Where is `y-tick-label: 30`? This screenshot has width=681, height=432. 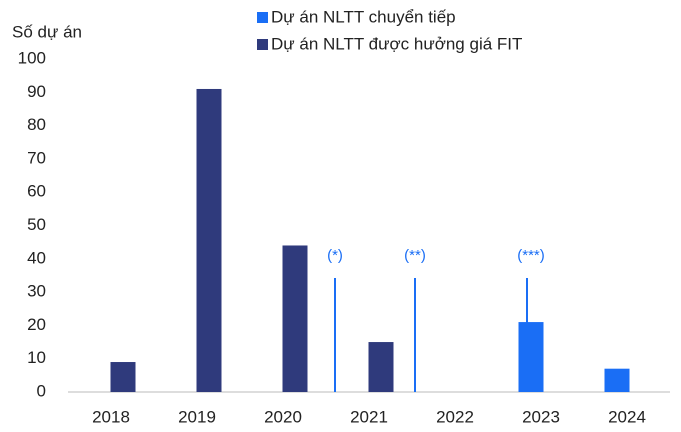 y-tick-label: 30 is located at coordinates (36, 291).